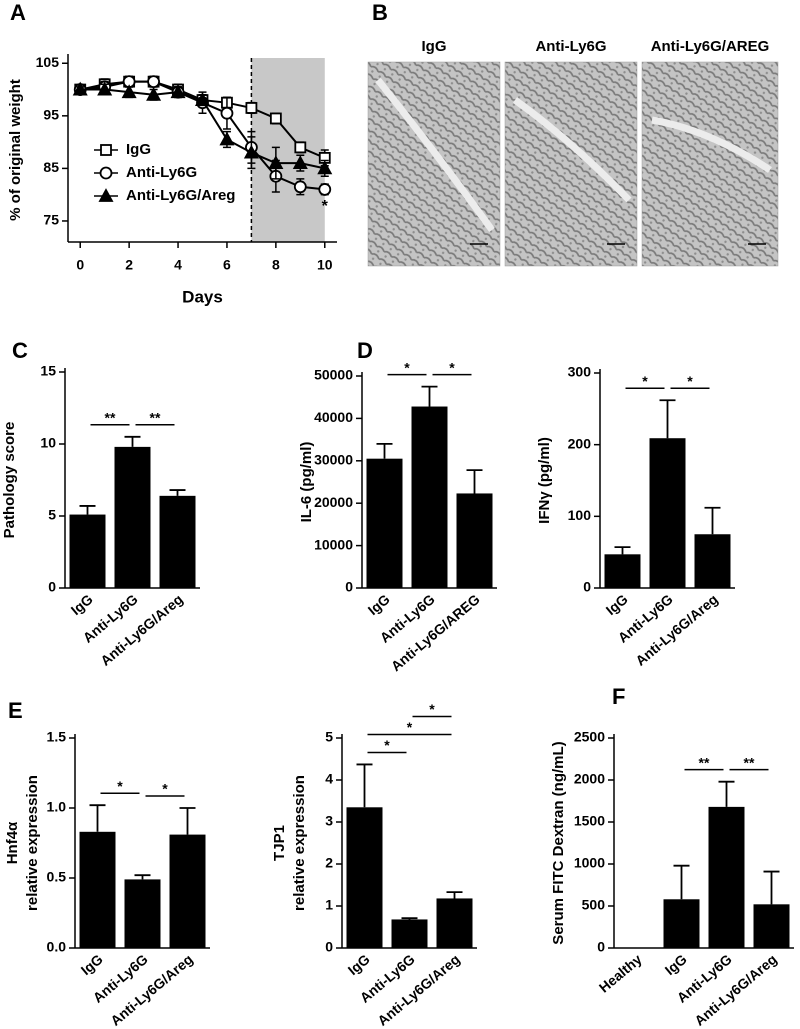 The height and width of the screenshot is (1029, 800). I want to click on y-tick-label: 30000, so click(333, 460).